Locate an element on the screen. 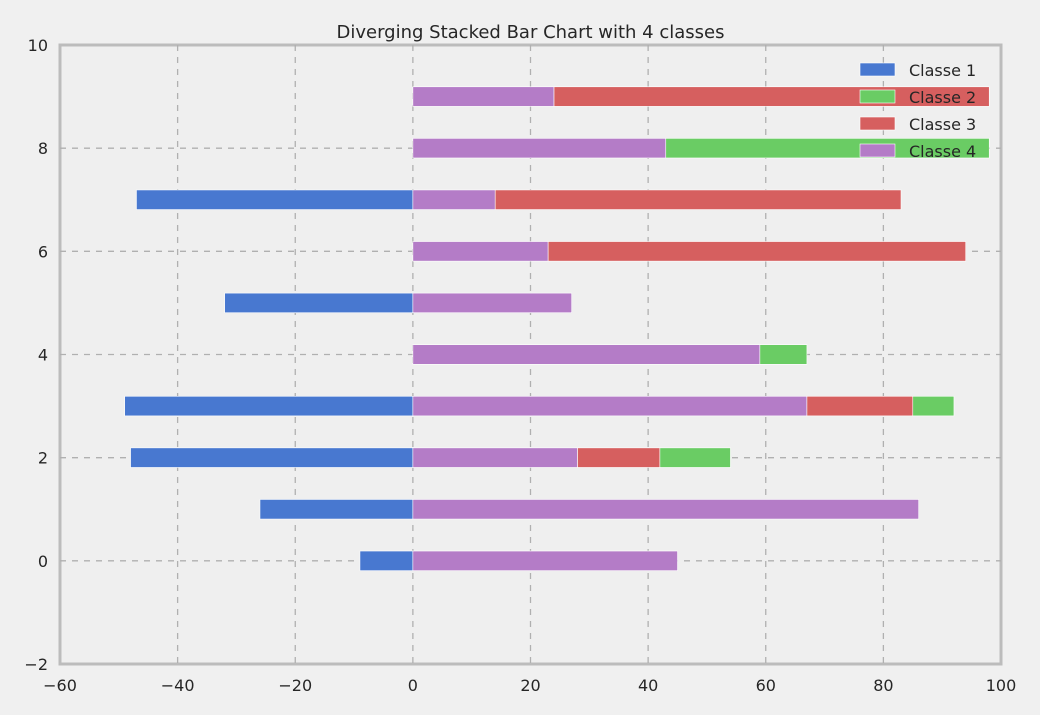  y-tick-label-1: 0 is located at coordinates (43, 561).